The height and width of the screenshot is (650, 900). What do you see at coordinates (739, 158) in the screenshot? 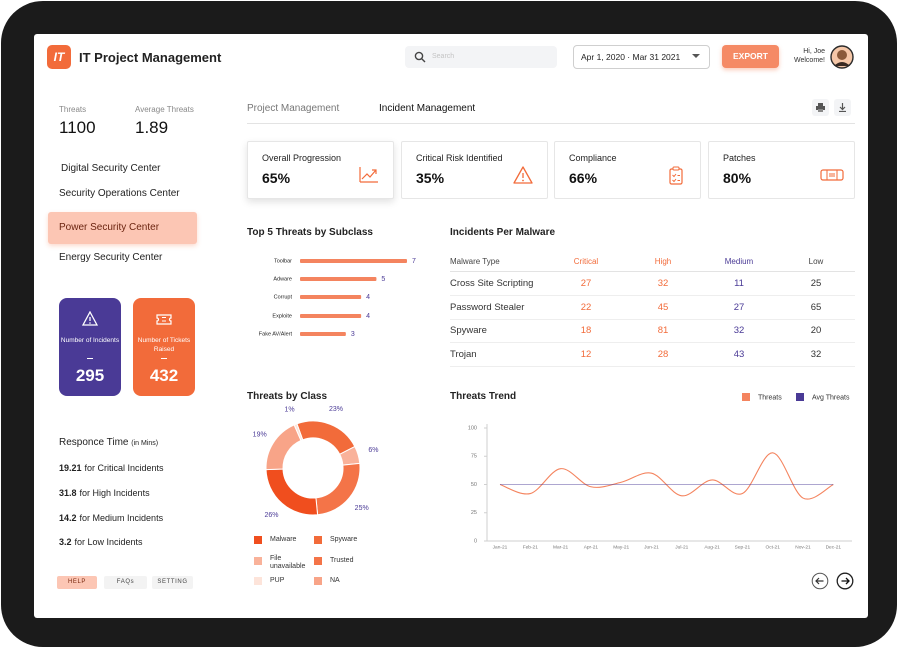
I see `kpi-label: Patches` at bounding box center [739, 158].